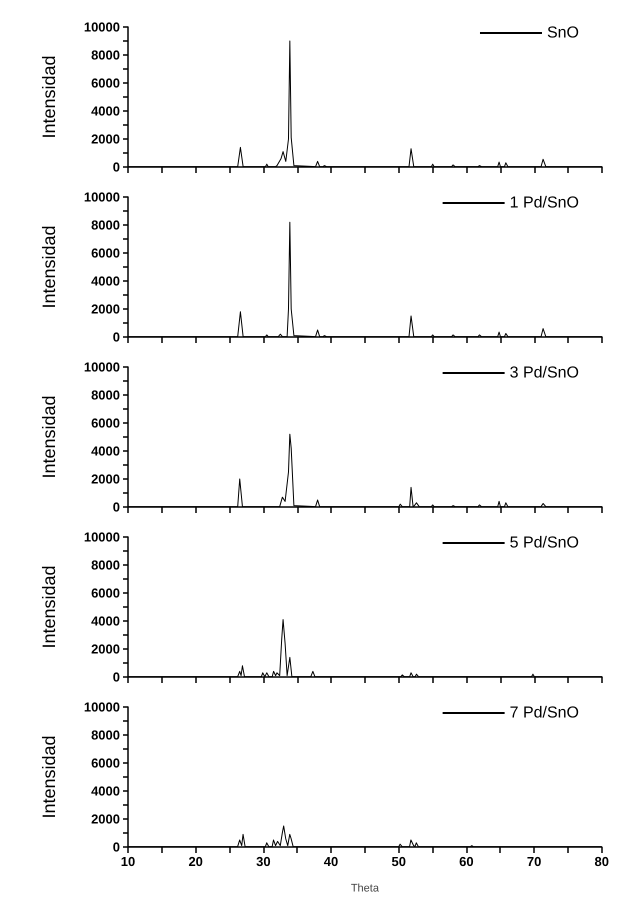 This screenshot has width=620, height=917. What do you see at coordinates (365, 888) in the screenshot?
I see `x-axis-title: Theta` at bounding box center [365, 888].